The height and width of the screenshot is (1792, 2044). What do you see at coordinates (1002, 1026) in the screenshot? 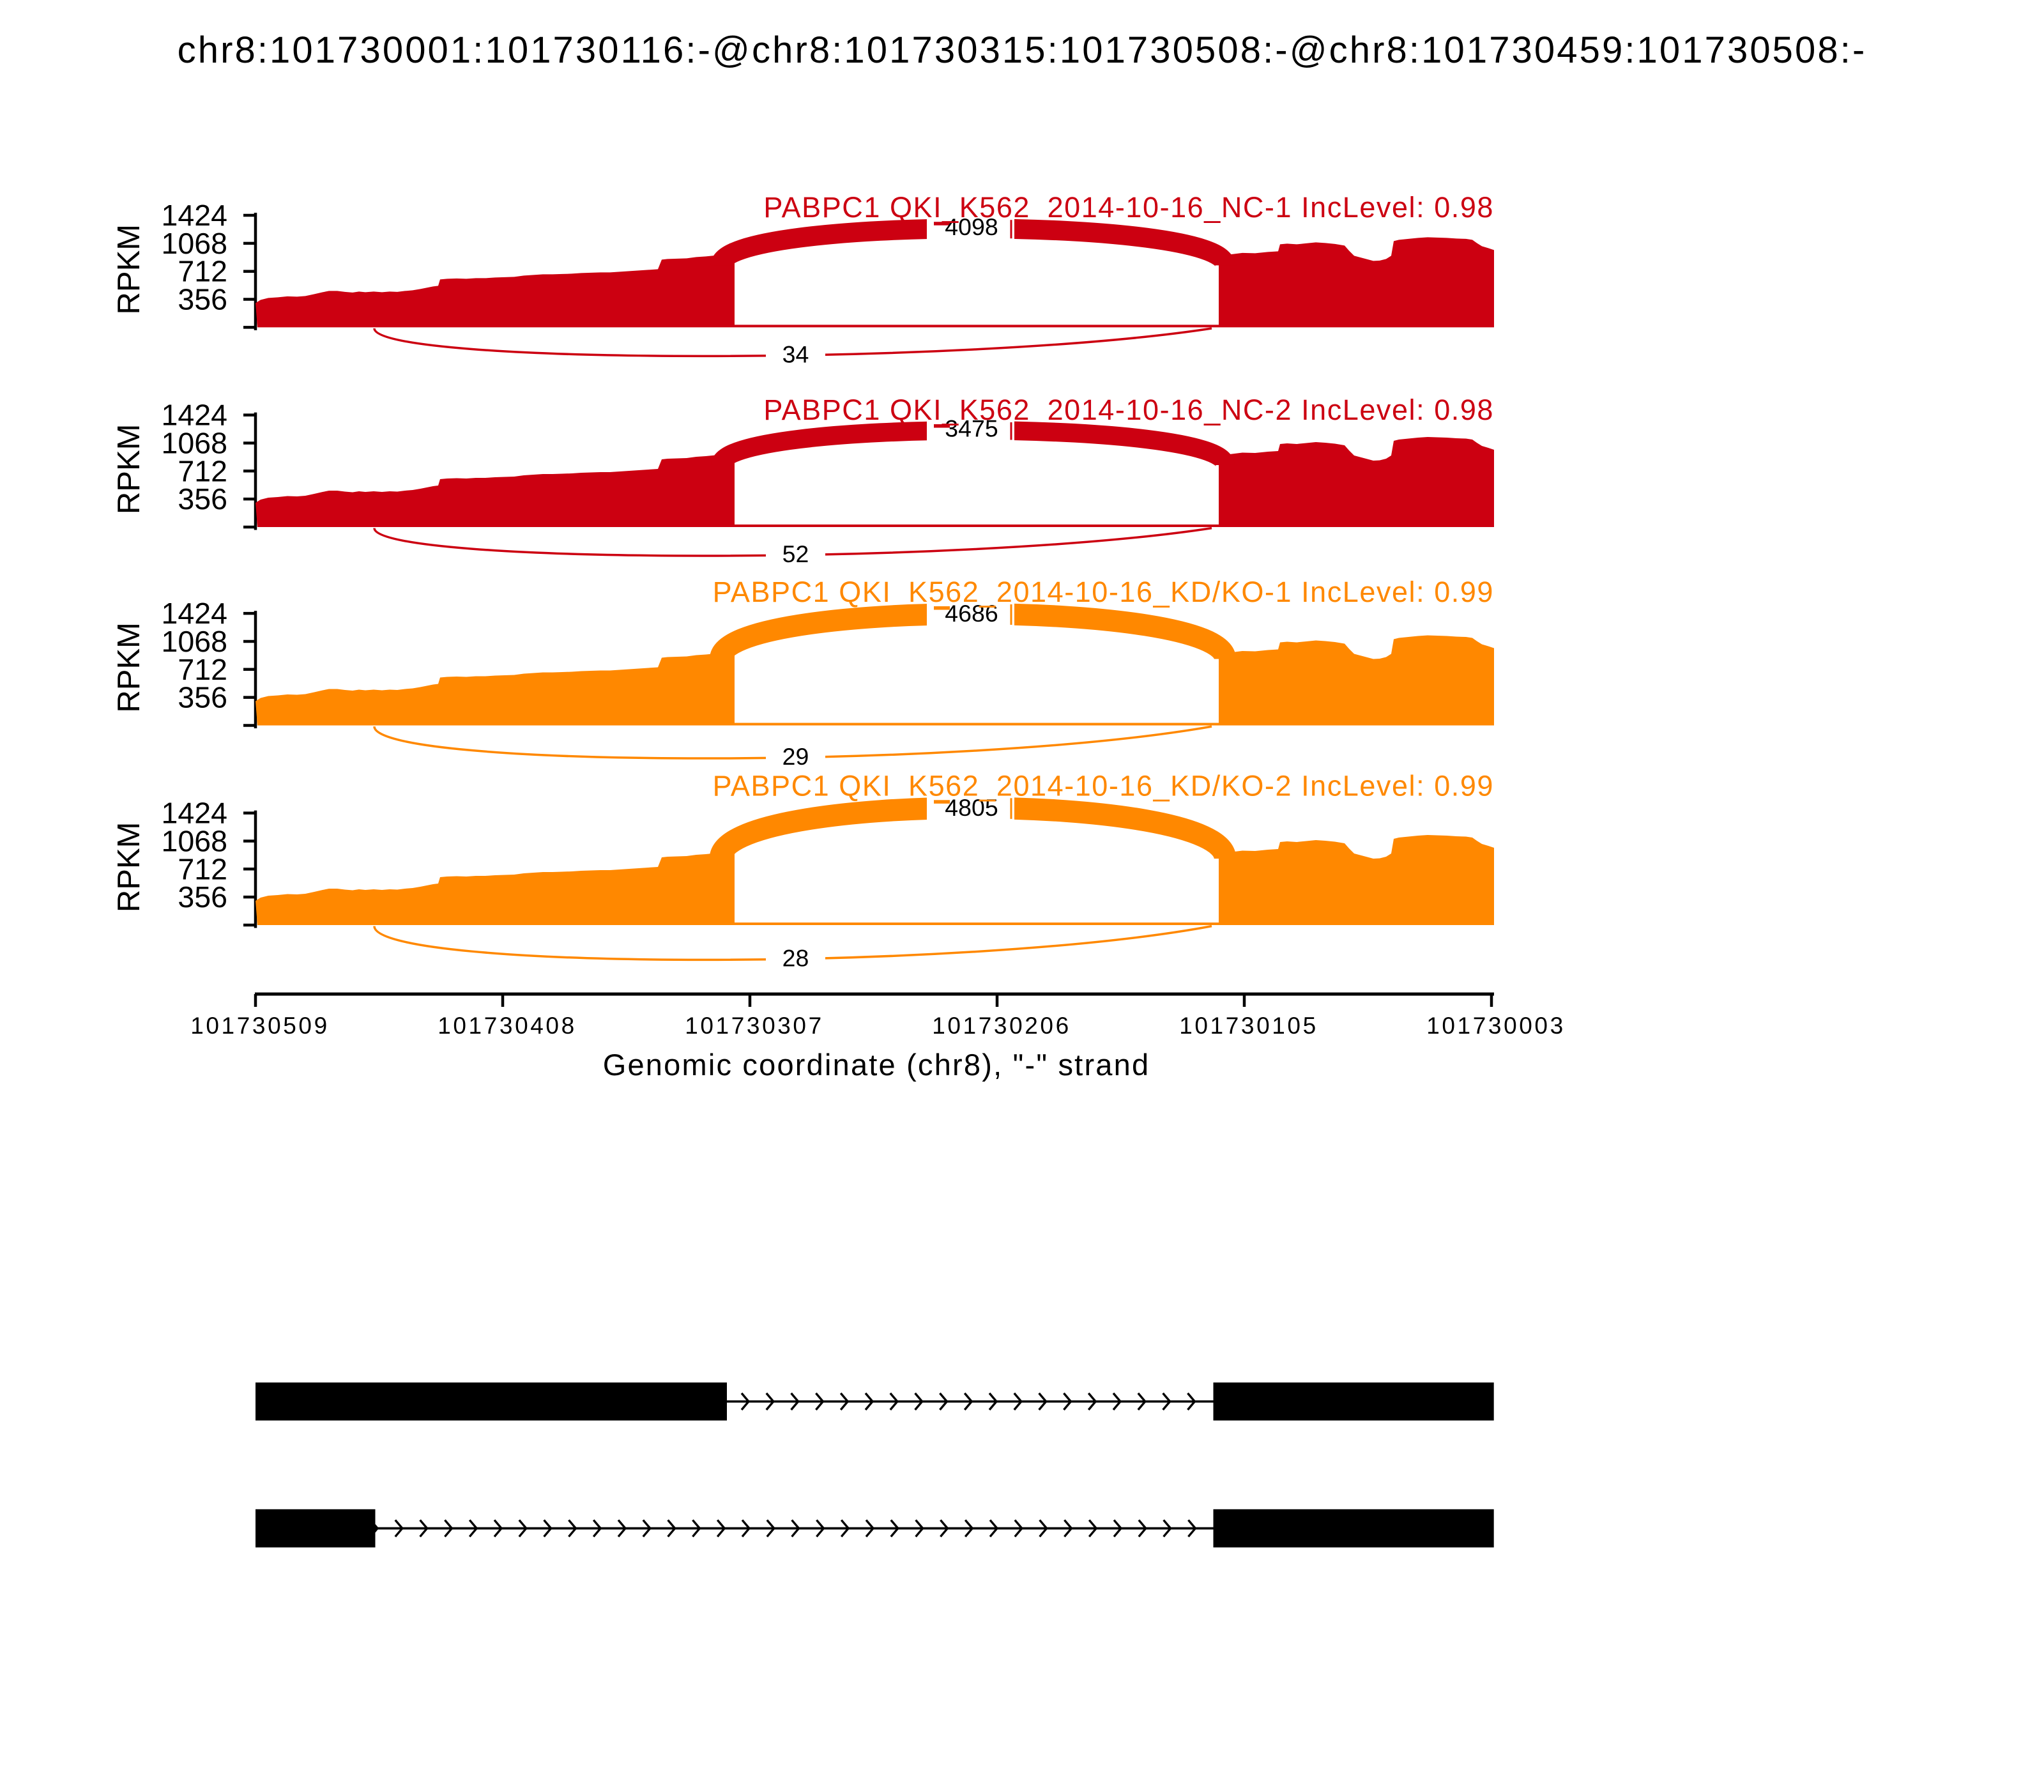
I see `svg-text: 101730206` at bounding box center [1002, 1026].